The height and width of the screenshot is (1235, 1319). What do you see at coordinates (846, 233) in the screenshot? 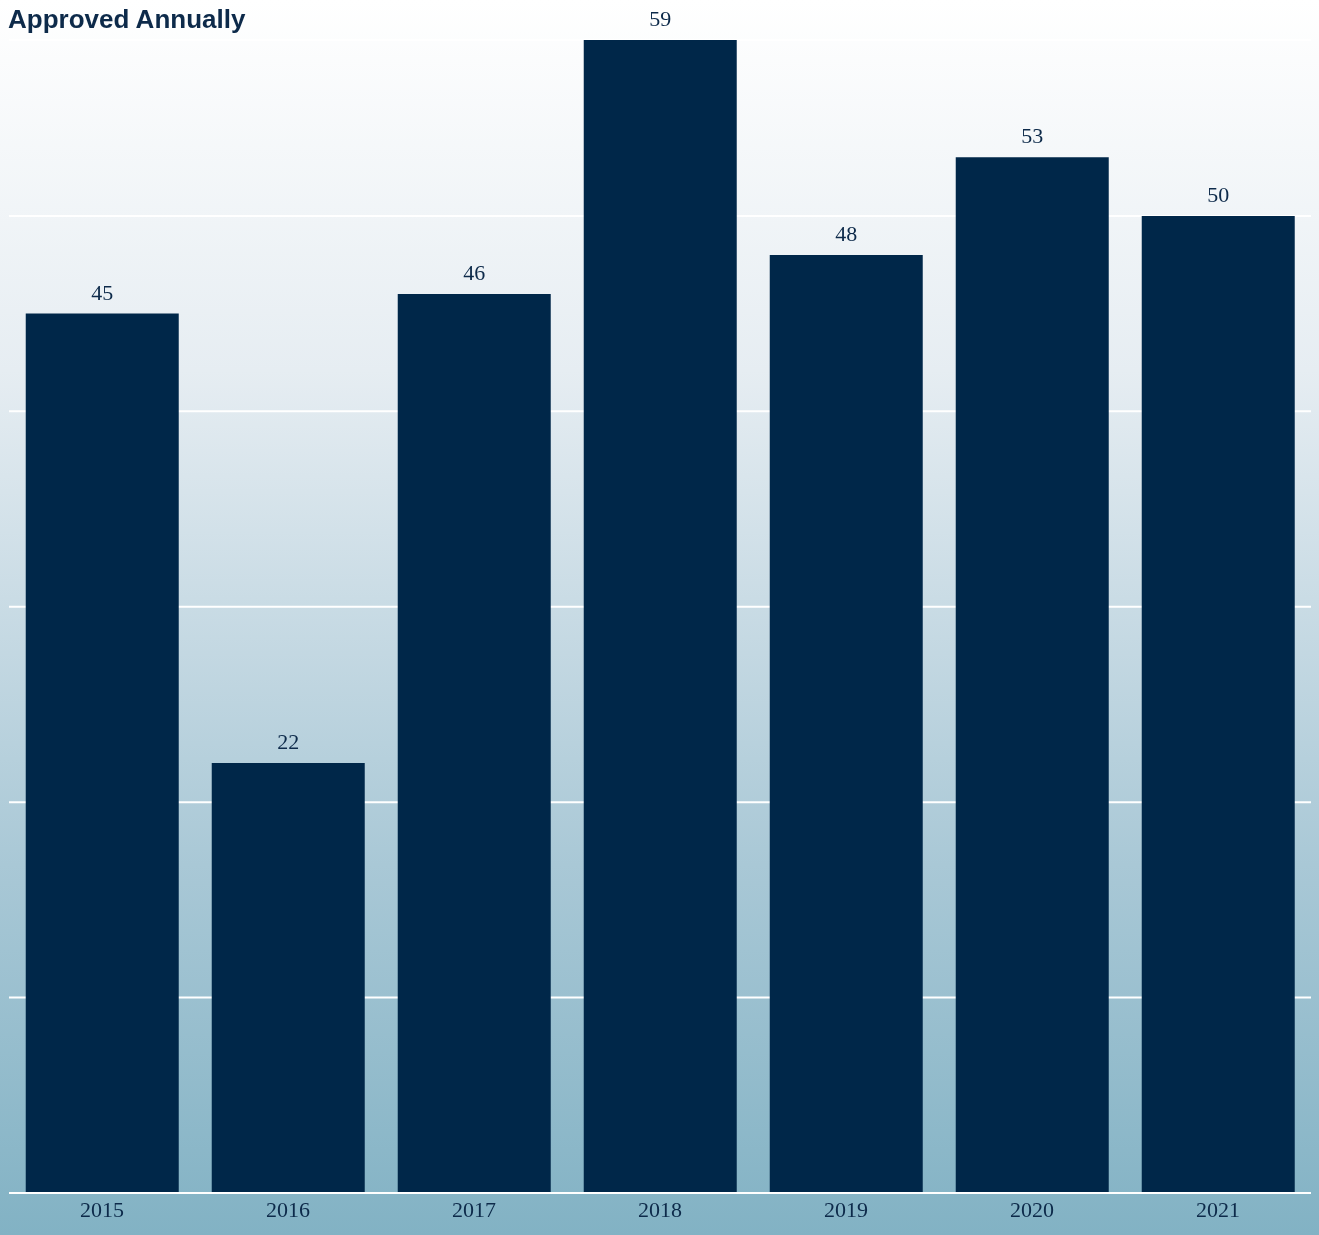
I see `data-label: 48` at bounding box center [846, 233].